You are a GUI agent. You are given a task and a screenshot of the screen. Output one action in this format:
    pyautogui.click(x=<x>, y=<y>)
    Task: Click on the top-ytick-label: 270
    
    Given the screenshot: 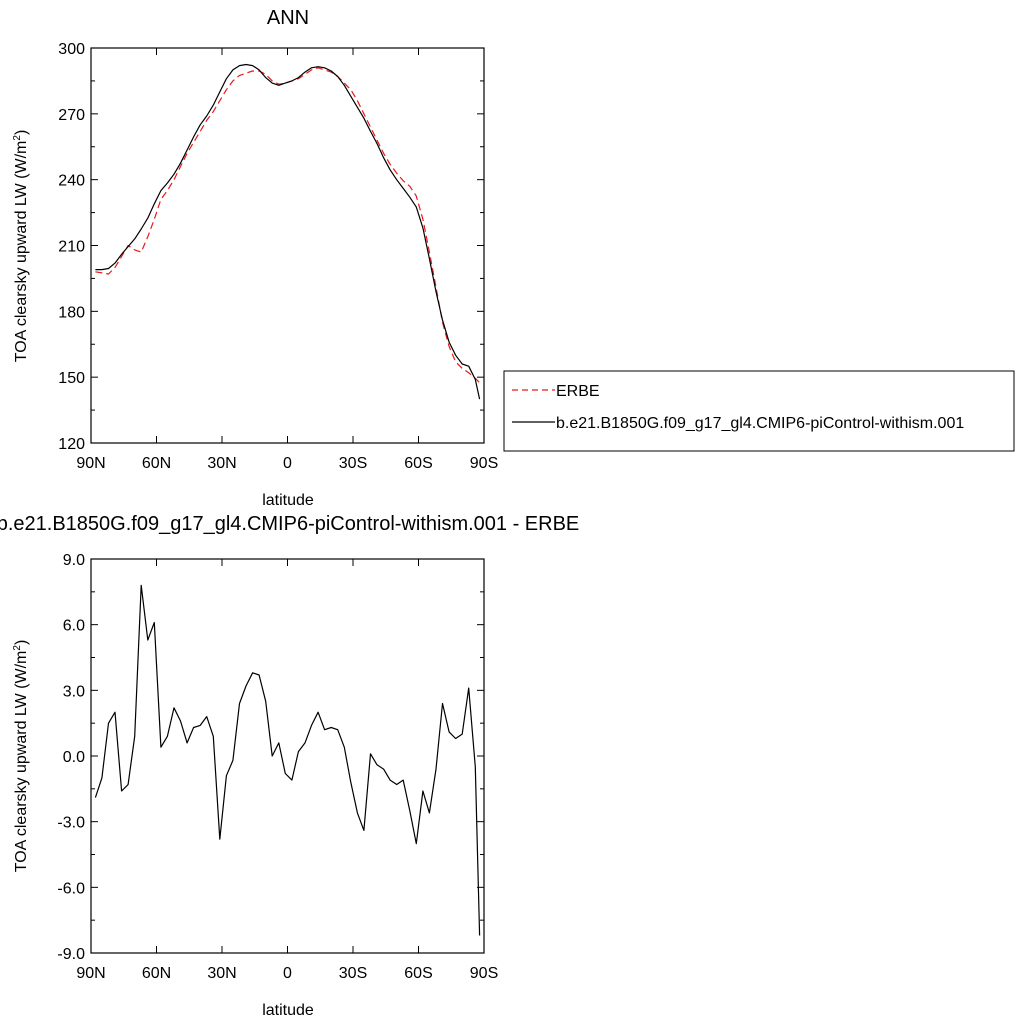 What is the action you would take?
    pyautogui.click(x=71, y=115)
    